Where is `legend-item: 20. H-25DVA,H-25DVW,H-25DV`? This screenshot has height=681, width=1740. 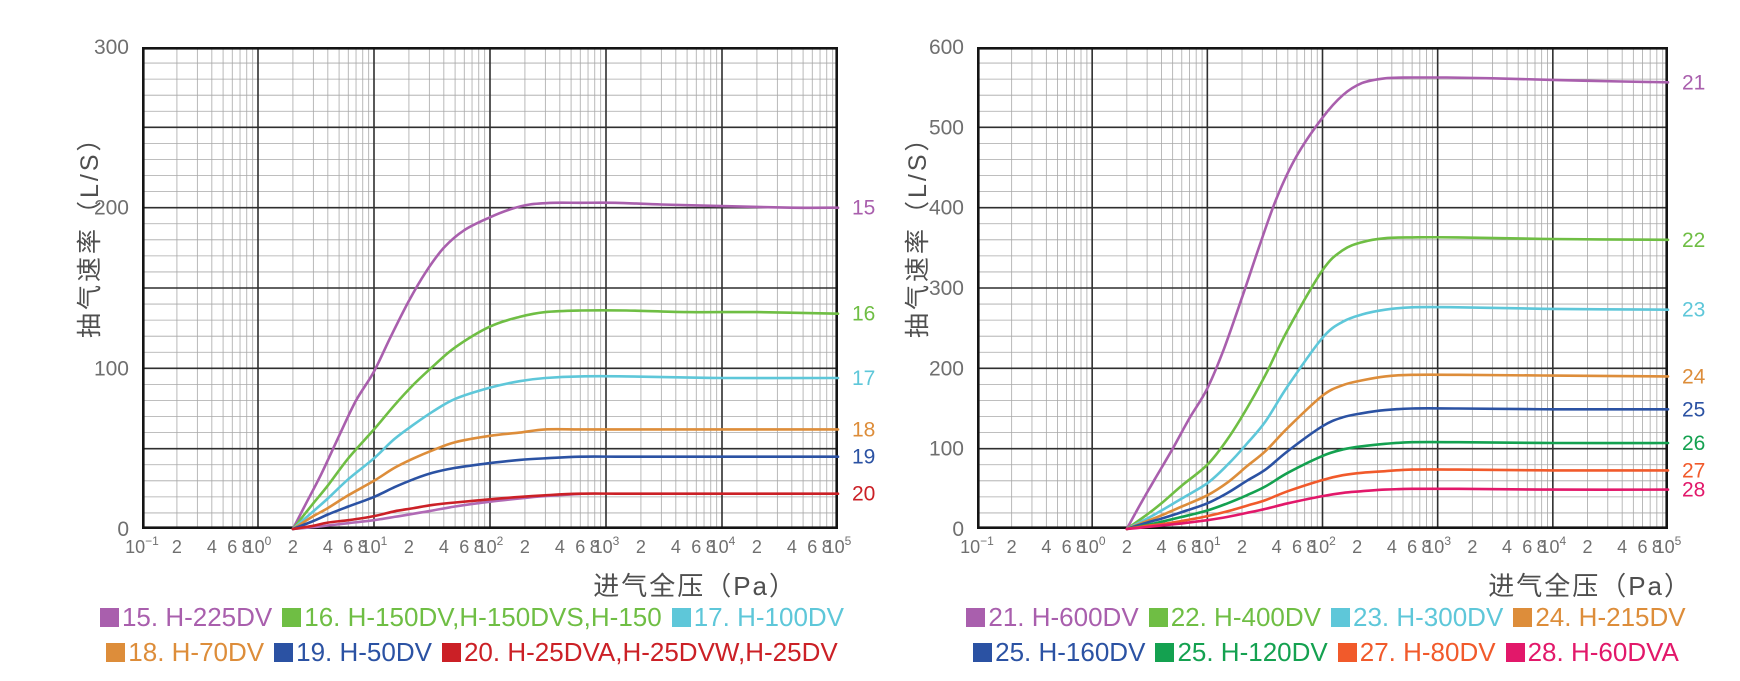
legend-item: 20. H-25DVA,H-25DVW,H-25DV is located at coordinates (639, 652).